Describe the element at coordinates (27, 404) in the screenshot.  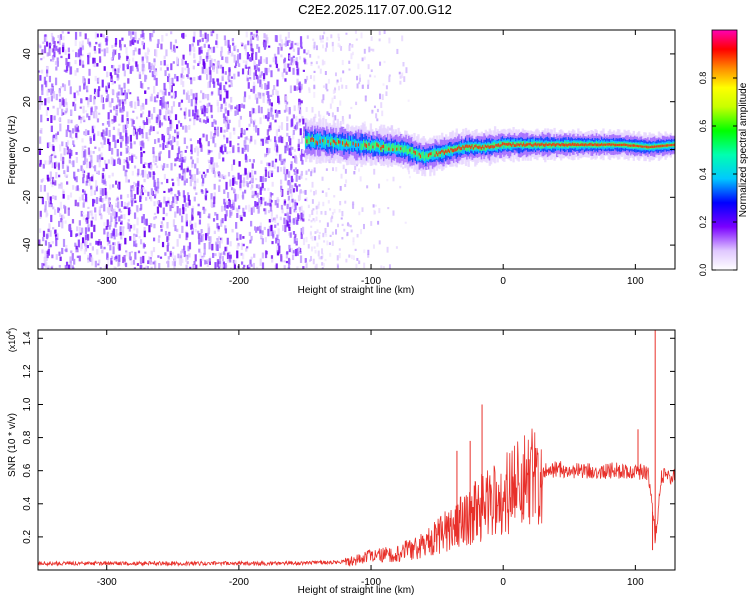
I see `y-tick-label: 1.0` at that location.